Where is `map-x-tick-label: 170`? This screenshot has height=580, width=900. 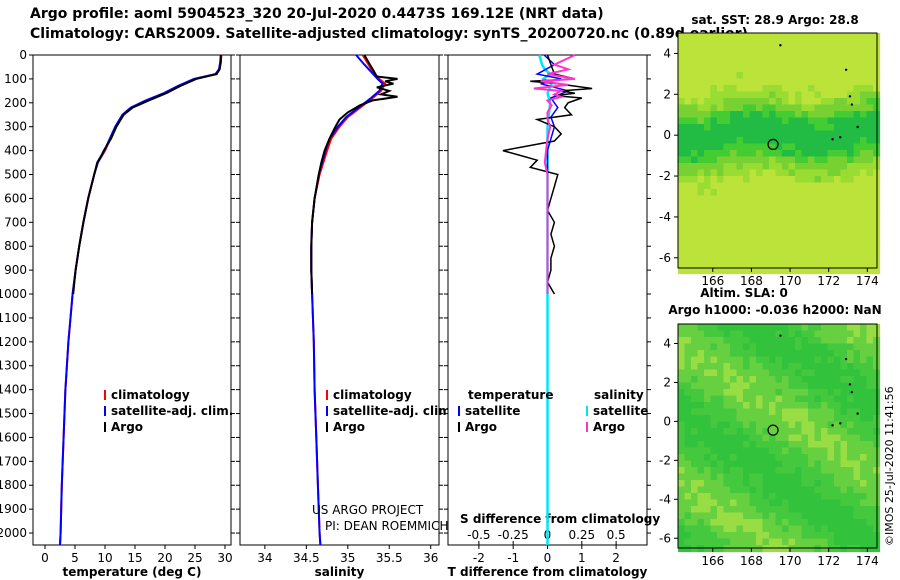
map-x-tick-label: 170 is located at coordinates (790, 281).